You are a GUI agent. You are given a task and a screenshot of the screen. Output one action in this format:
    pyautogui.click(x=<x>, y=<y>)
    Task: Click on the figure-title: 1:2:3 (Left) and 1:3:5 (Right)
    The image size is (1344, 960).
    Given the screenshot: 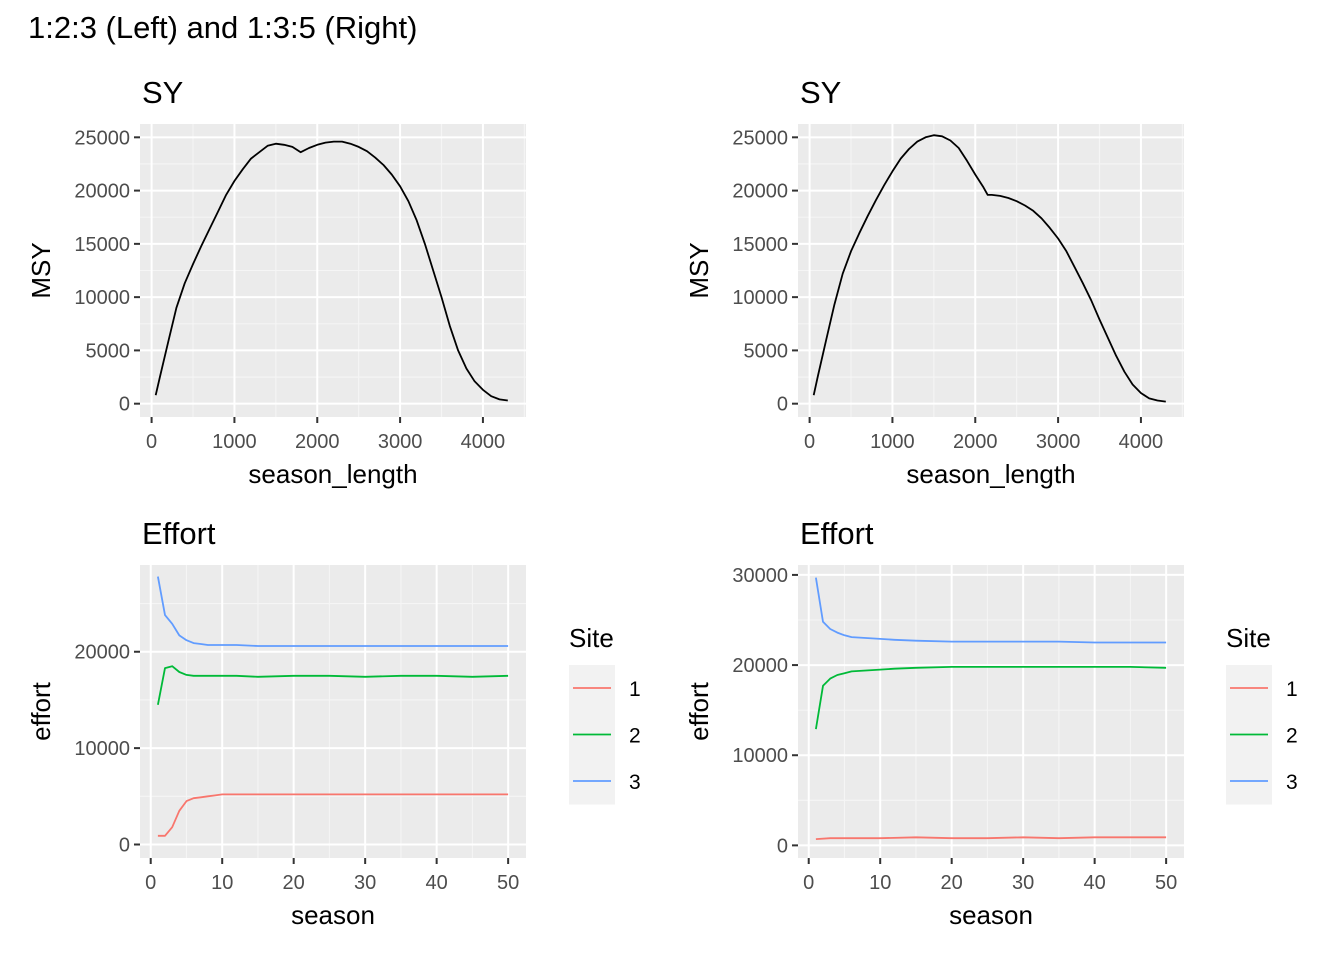 What is the action you would take?
    pyautogui.click(x=223, y=27)
    